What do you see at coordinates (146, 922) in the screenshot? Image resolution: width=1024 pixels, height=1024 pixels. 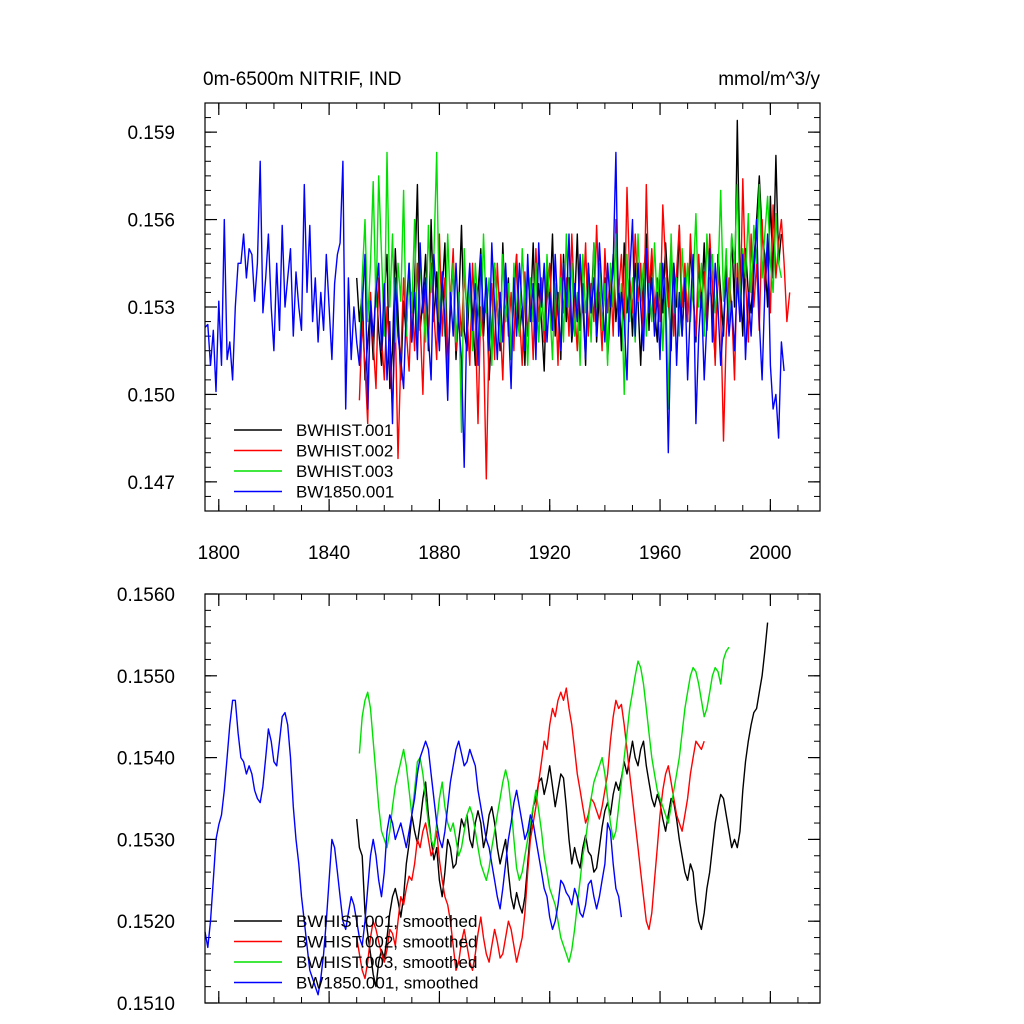 I see `bottom-y-tick-label: 0.1520` at bounding box center [146, 922].